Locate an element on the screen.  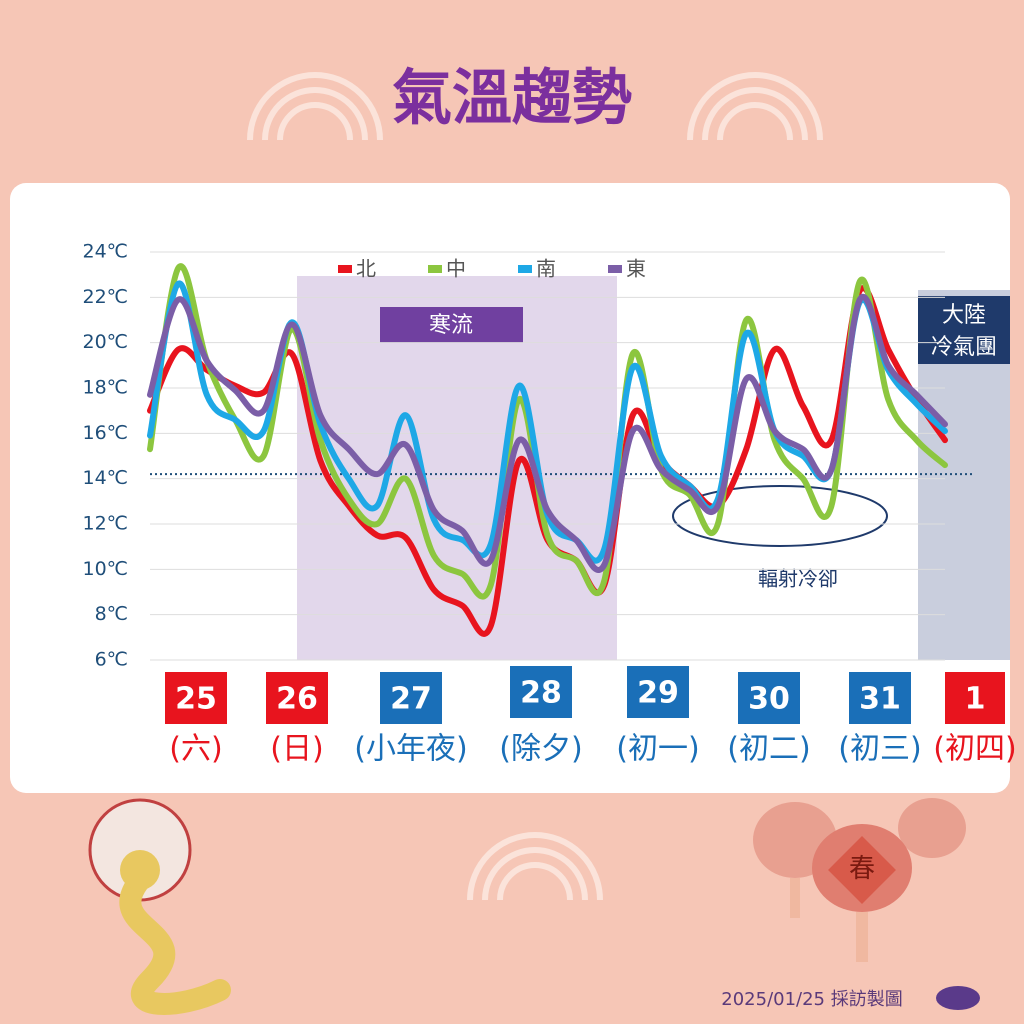
date-label: 27 is located at coordinates (411, 699).